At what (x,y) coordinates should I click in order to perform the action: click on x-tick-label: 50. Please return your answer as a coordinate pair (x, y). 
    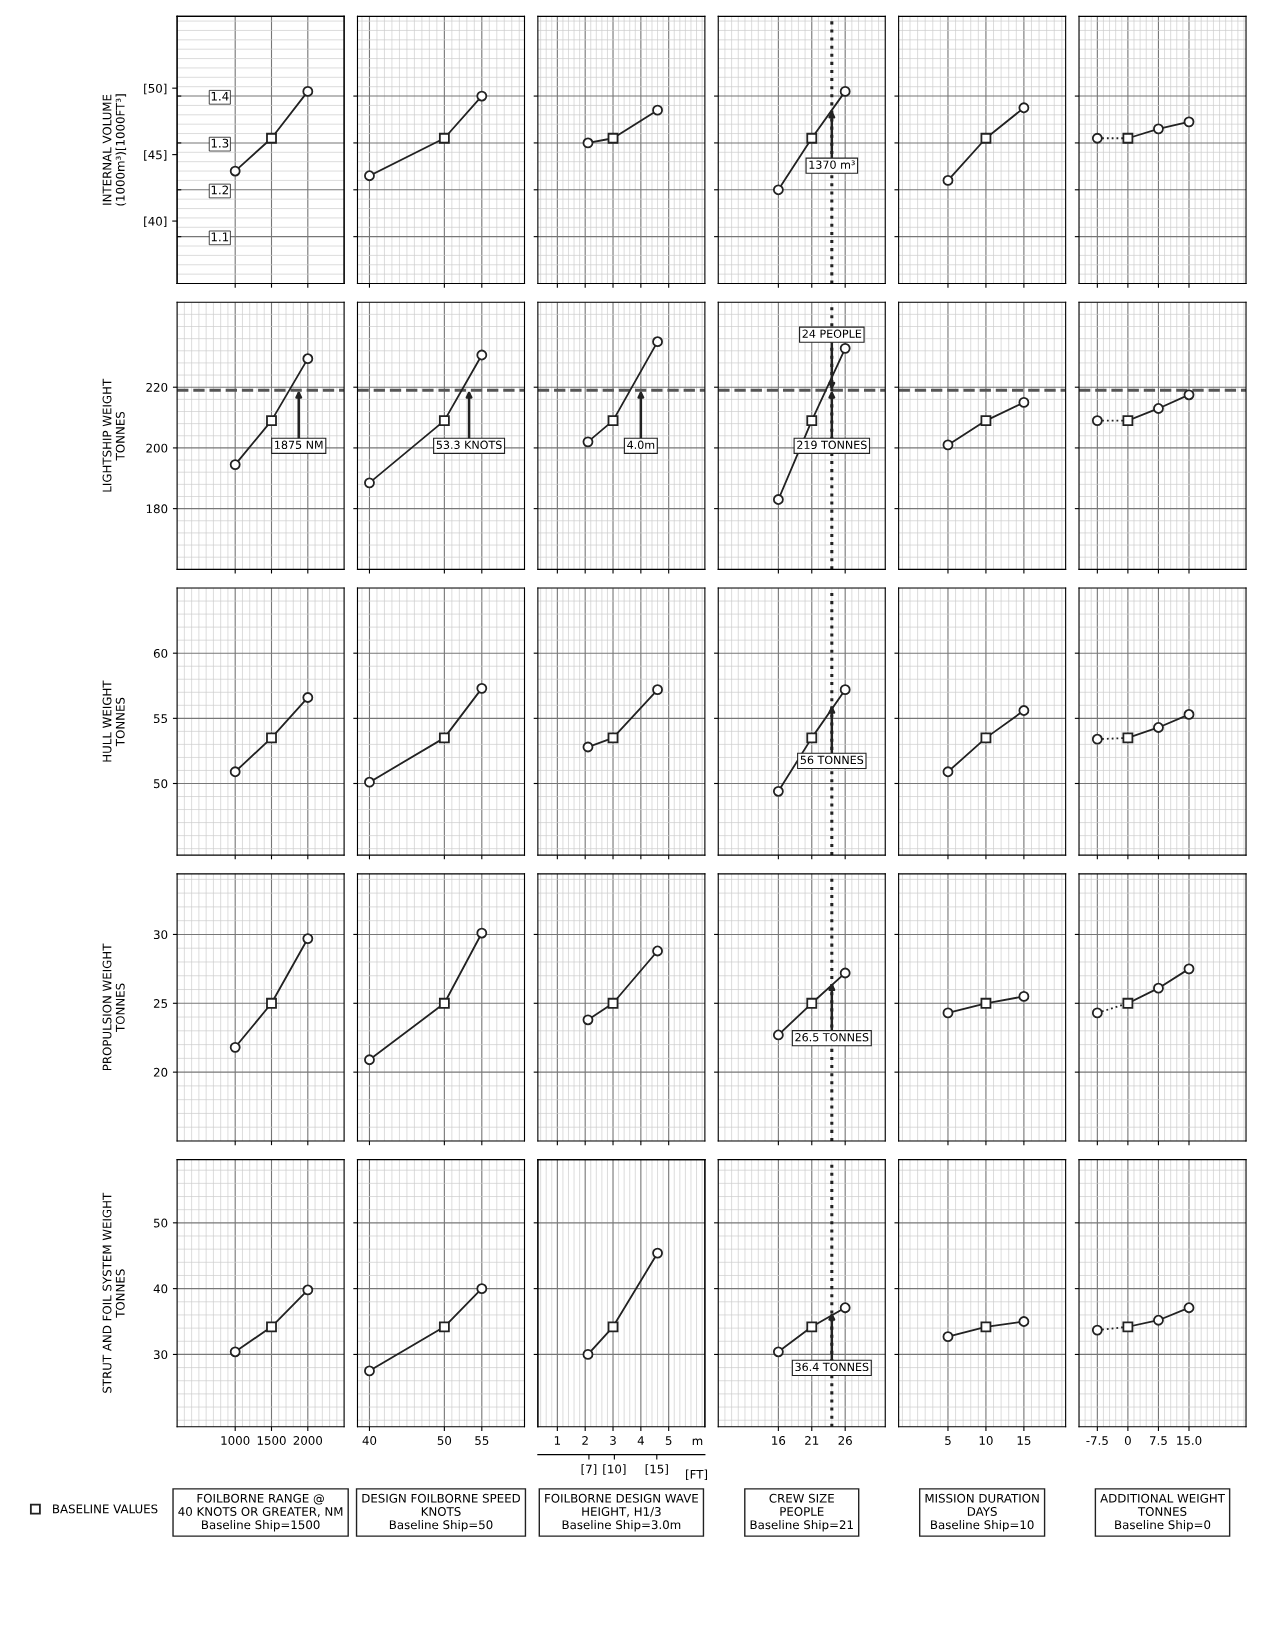
    Looking at the image, I should click on (444, 1440).